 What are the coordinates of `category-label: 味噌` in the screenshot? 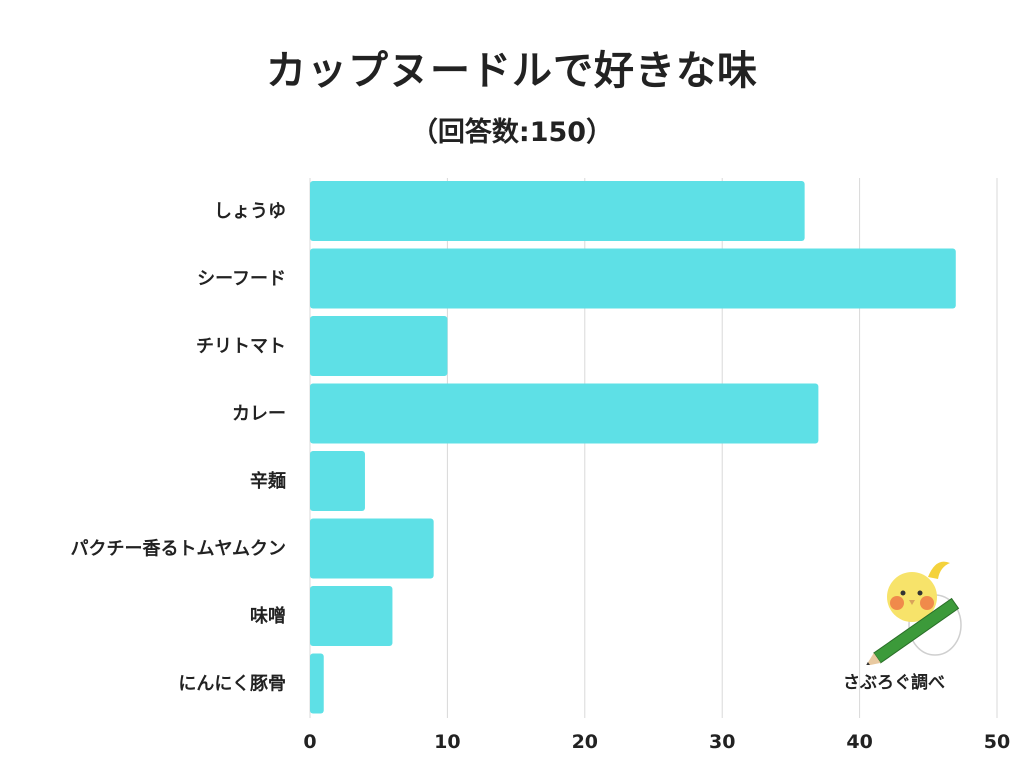 It's located at (268, 616).